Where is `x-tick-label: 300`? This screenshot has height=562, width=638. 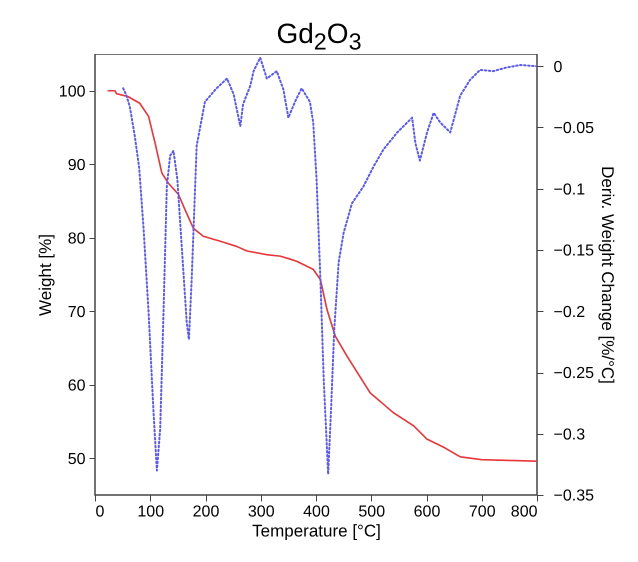 x-tick-label: 300 is located at coordinates (261, 512).